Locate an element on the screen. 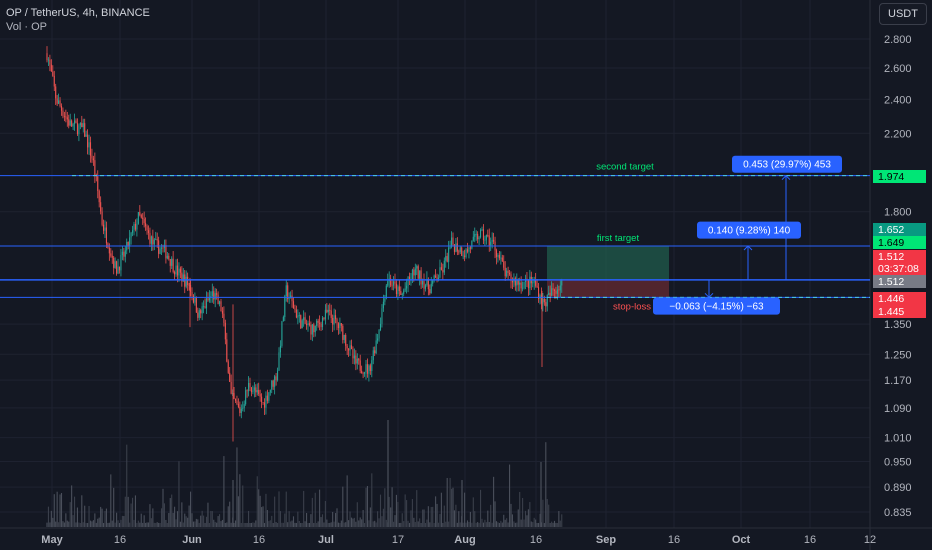 This screenshot has width=932, height=550. symbol-title: OP / TetherUS, 4h, BINANCE is located at coordinates (78, 13).